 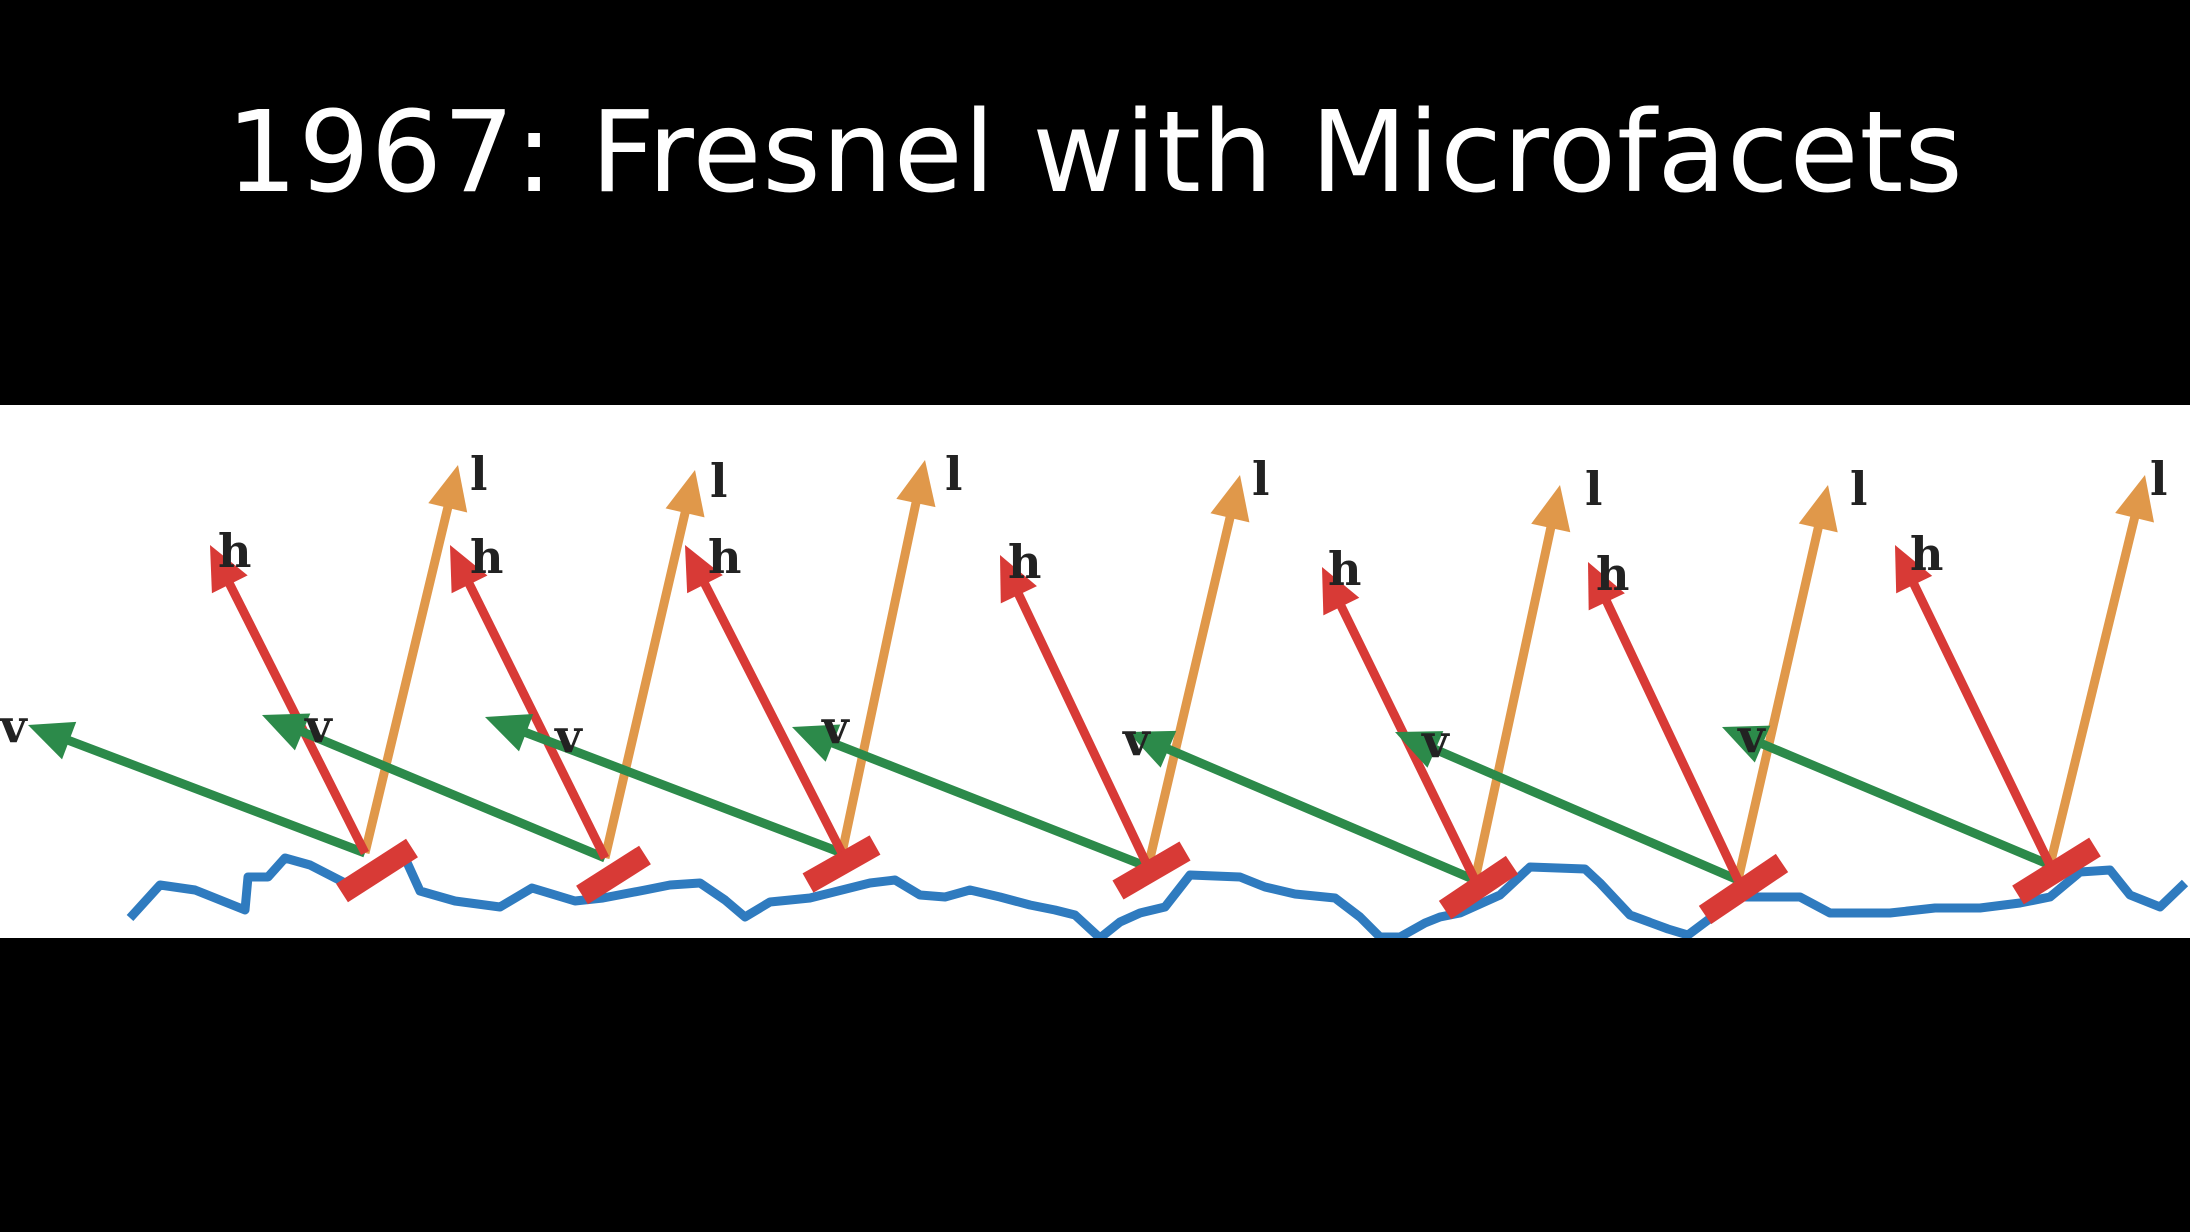 I want to click on microfacet-3: vhl, so click(x=723, y=670).